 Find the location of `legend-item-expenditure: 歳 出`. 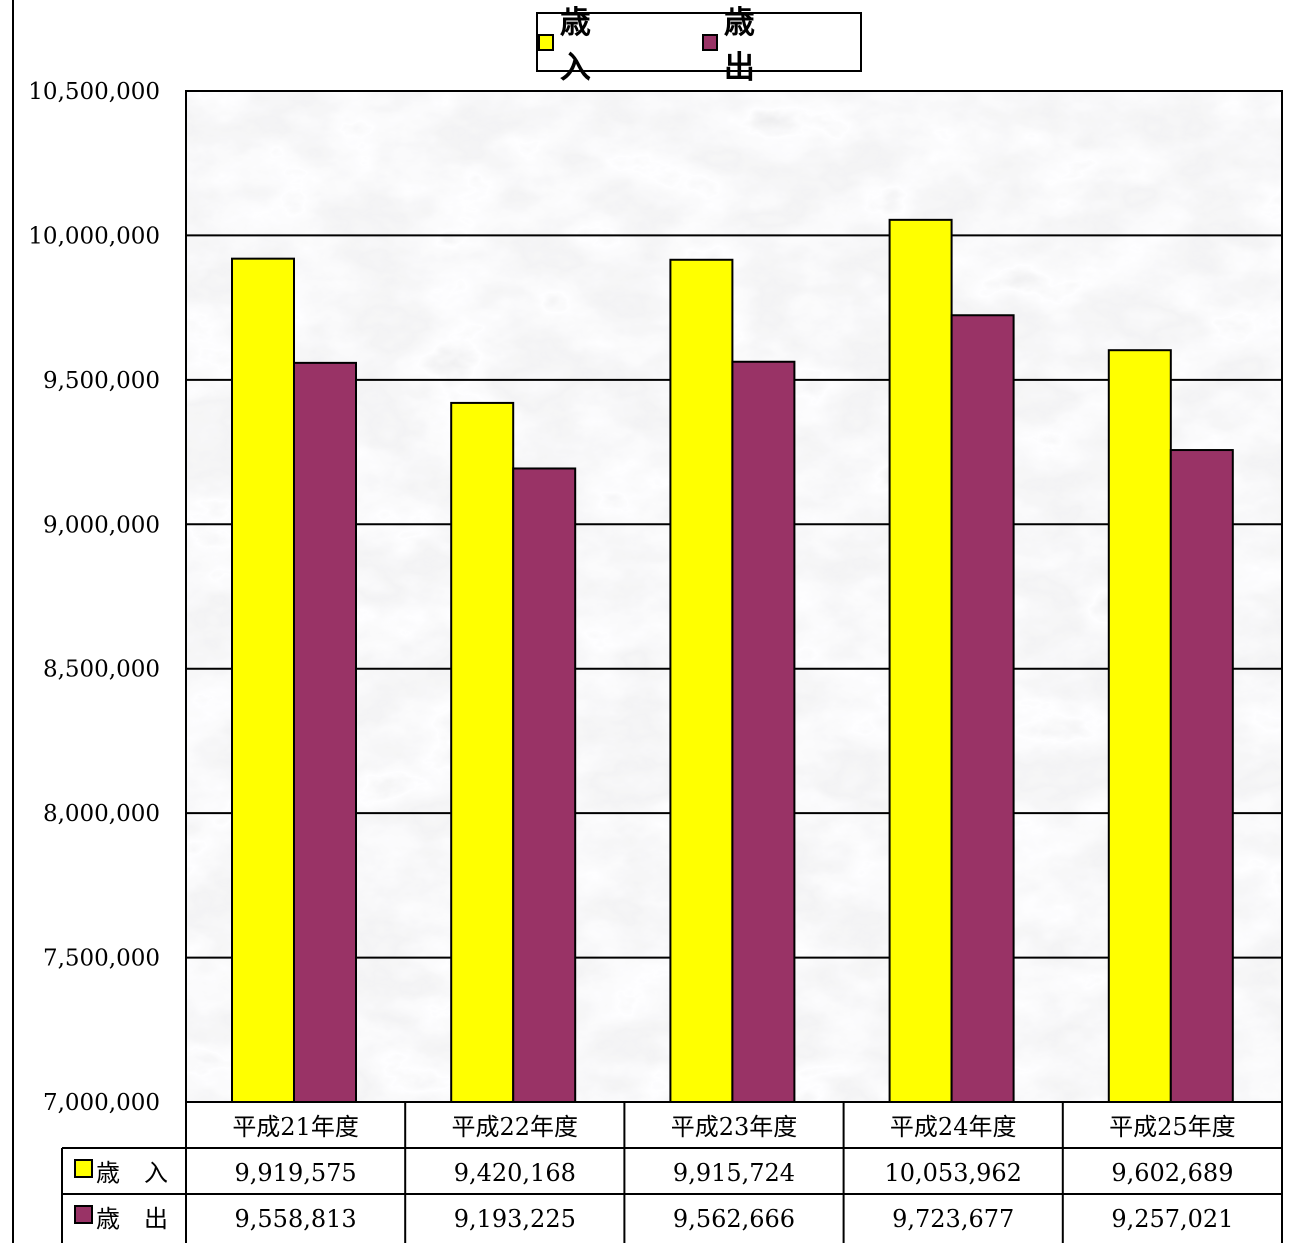

legend-item-expenditure: 歳 出 is located at coordinates (781, 43).